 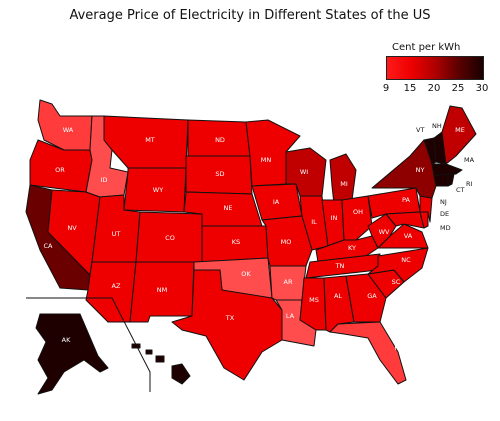 What do you see at coordinates (398, 348) in the screenshot?
I see `label-FL: FL` at bounding box center [398, 348].